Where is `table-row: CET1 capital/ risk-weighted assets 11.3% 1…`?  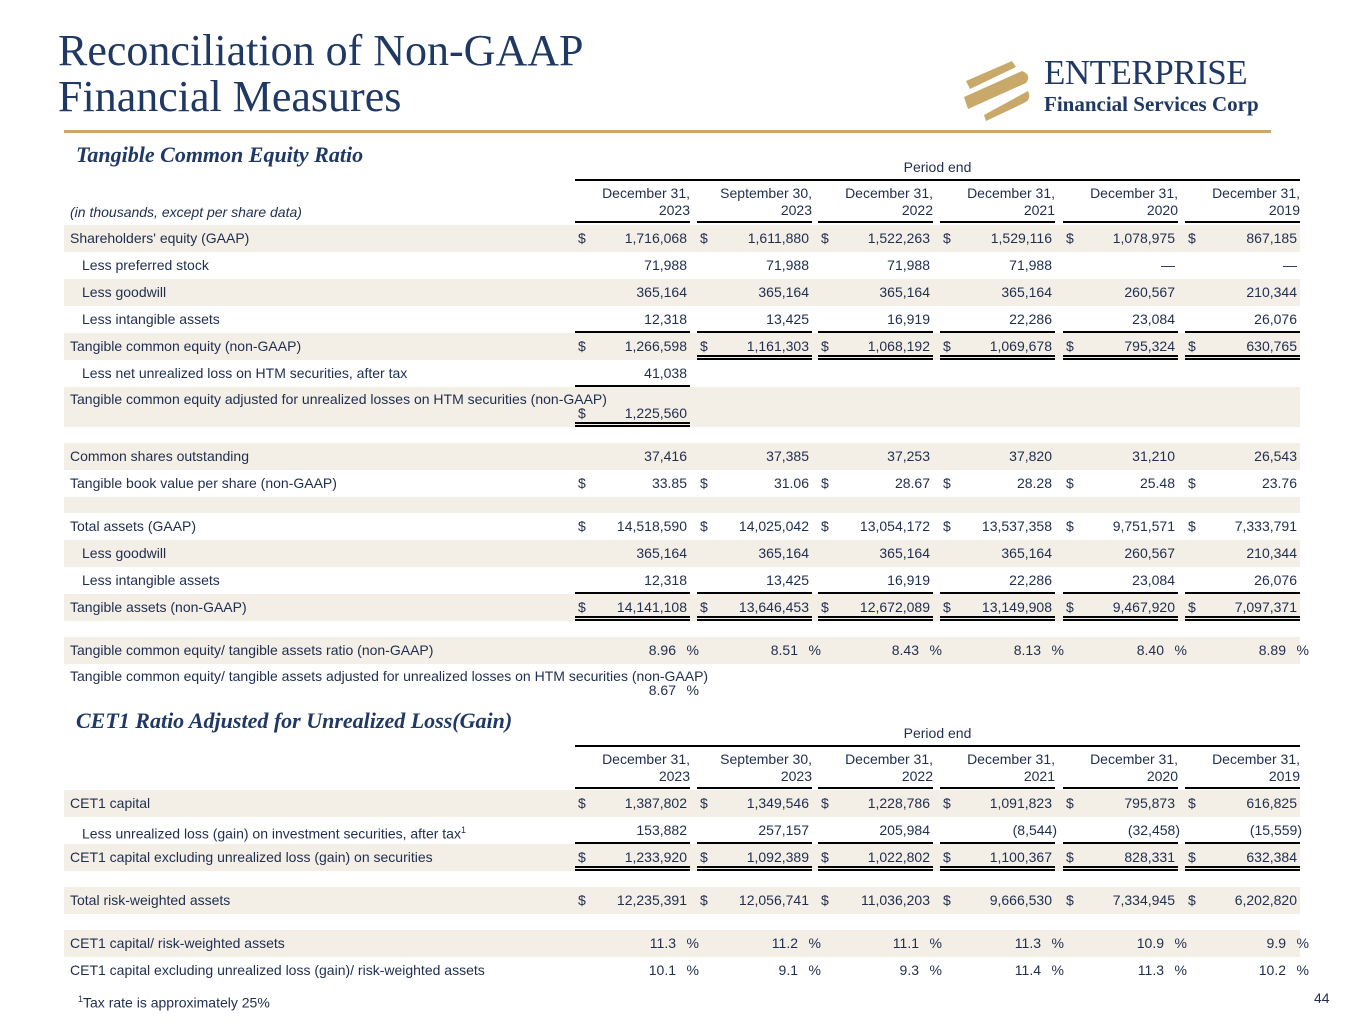 table-row: CET1 capital/ risk-weighted assets 11.3% 1… is located at coordinates (686, 943).